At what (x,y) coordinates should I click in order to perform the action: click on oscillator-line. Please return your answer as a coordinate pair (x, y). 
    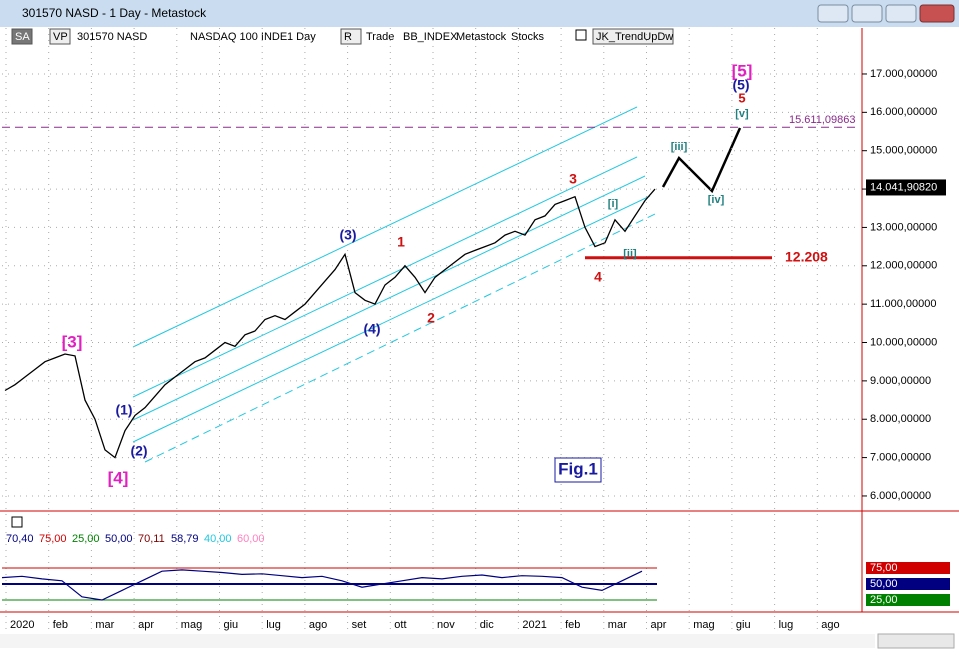
    Looking at the image, I should click on (322, 585).